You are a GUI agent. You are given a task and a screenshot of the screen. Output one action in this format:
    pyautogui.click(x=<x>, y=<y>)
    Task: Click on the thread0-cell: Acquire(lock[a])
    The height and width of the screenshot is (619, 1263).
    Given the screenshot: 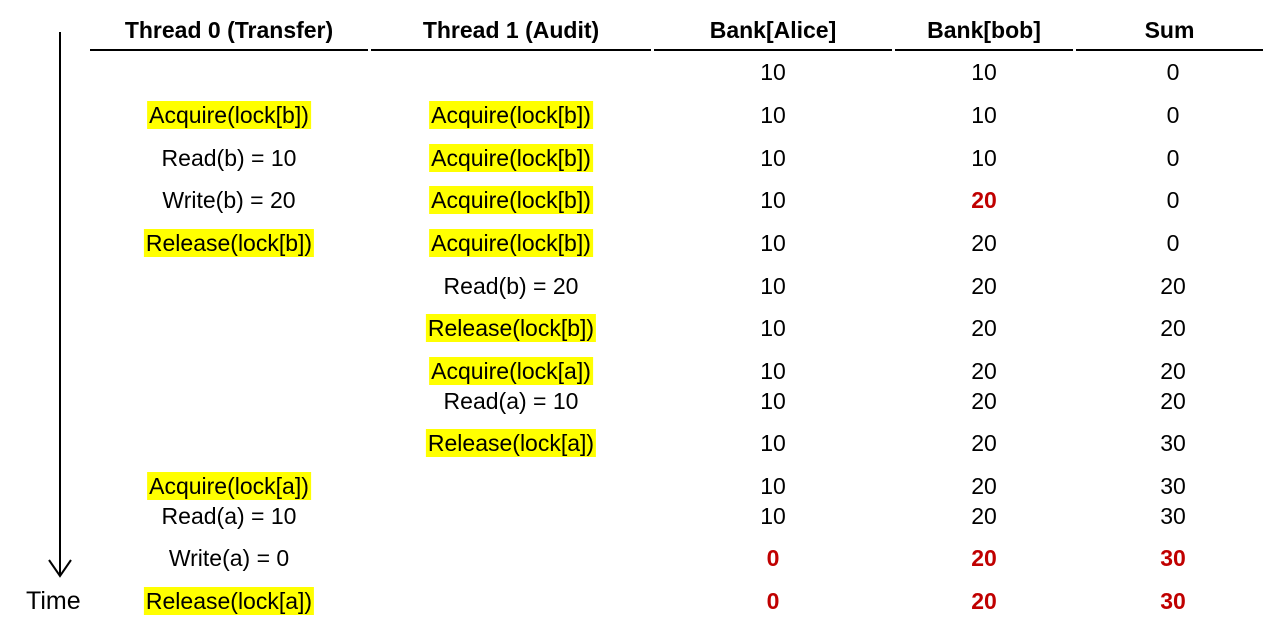 What is the action you would take?
    pyautogui.click(x=229, y=486)
    